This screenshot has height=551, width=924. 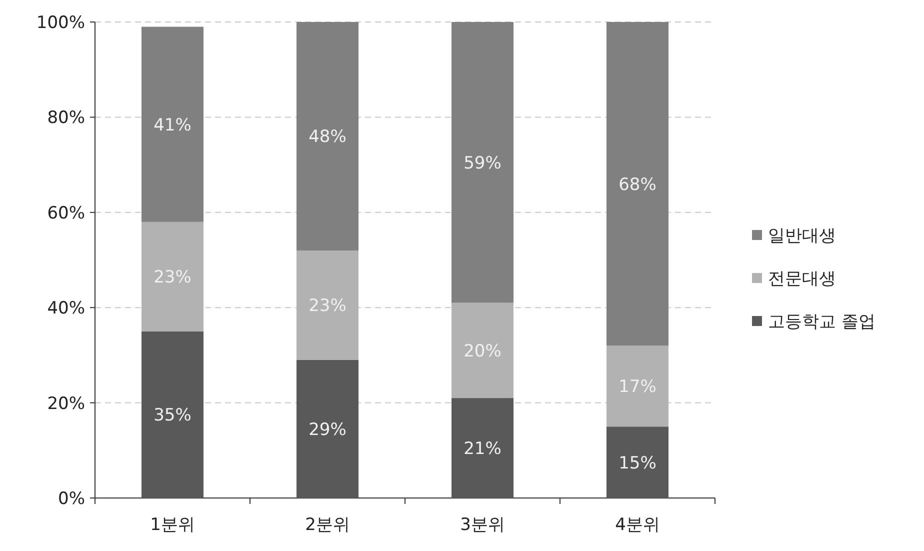 I want to click on x-tick-label: 2분위, so click(x=327, y=525).